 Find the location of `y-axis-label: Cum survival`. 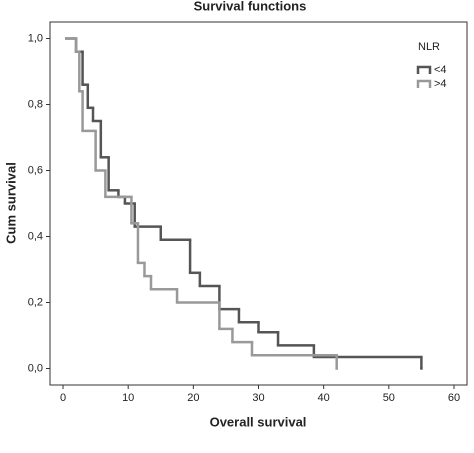

y-axis-label: Cum survival is located at coordinates (10, 203).